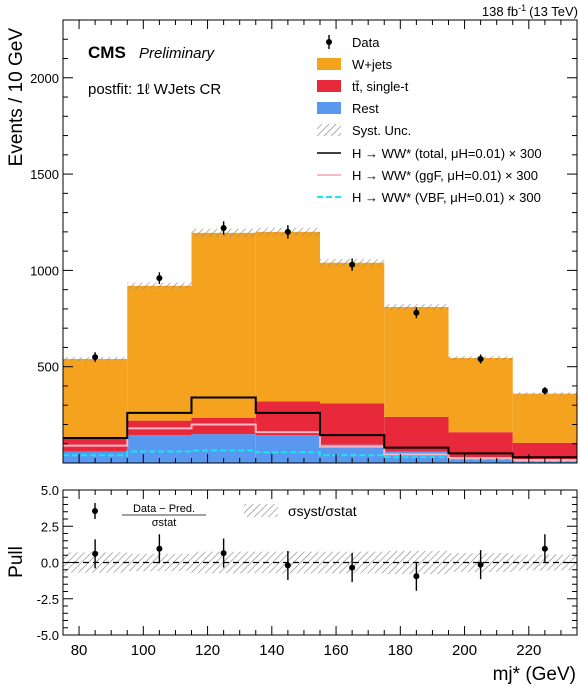 Image resolution: width=580 pixels, height=687 pixels. Describe the element at coordinates (271, 650) in the screenshot. I see `pull-xtick-label-140: 140` at that location.